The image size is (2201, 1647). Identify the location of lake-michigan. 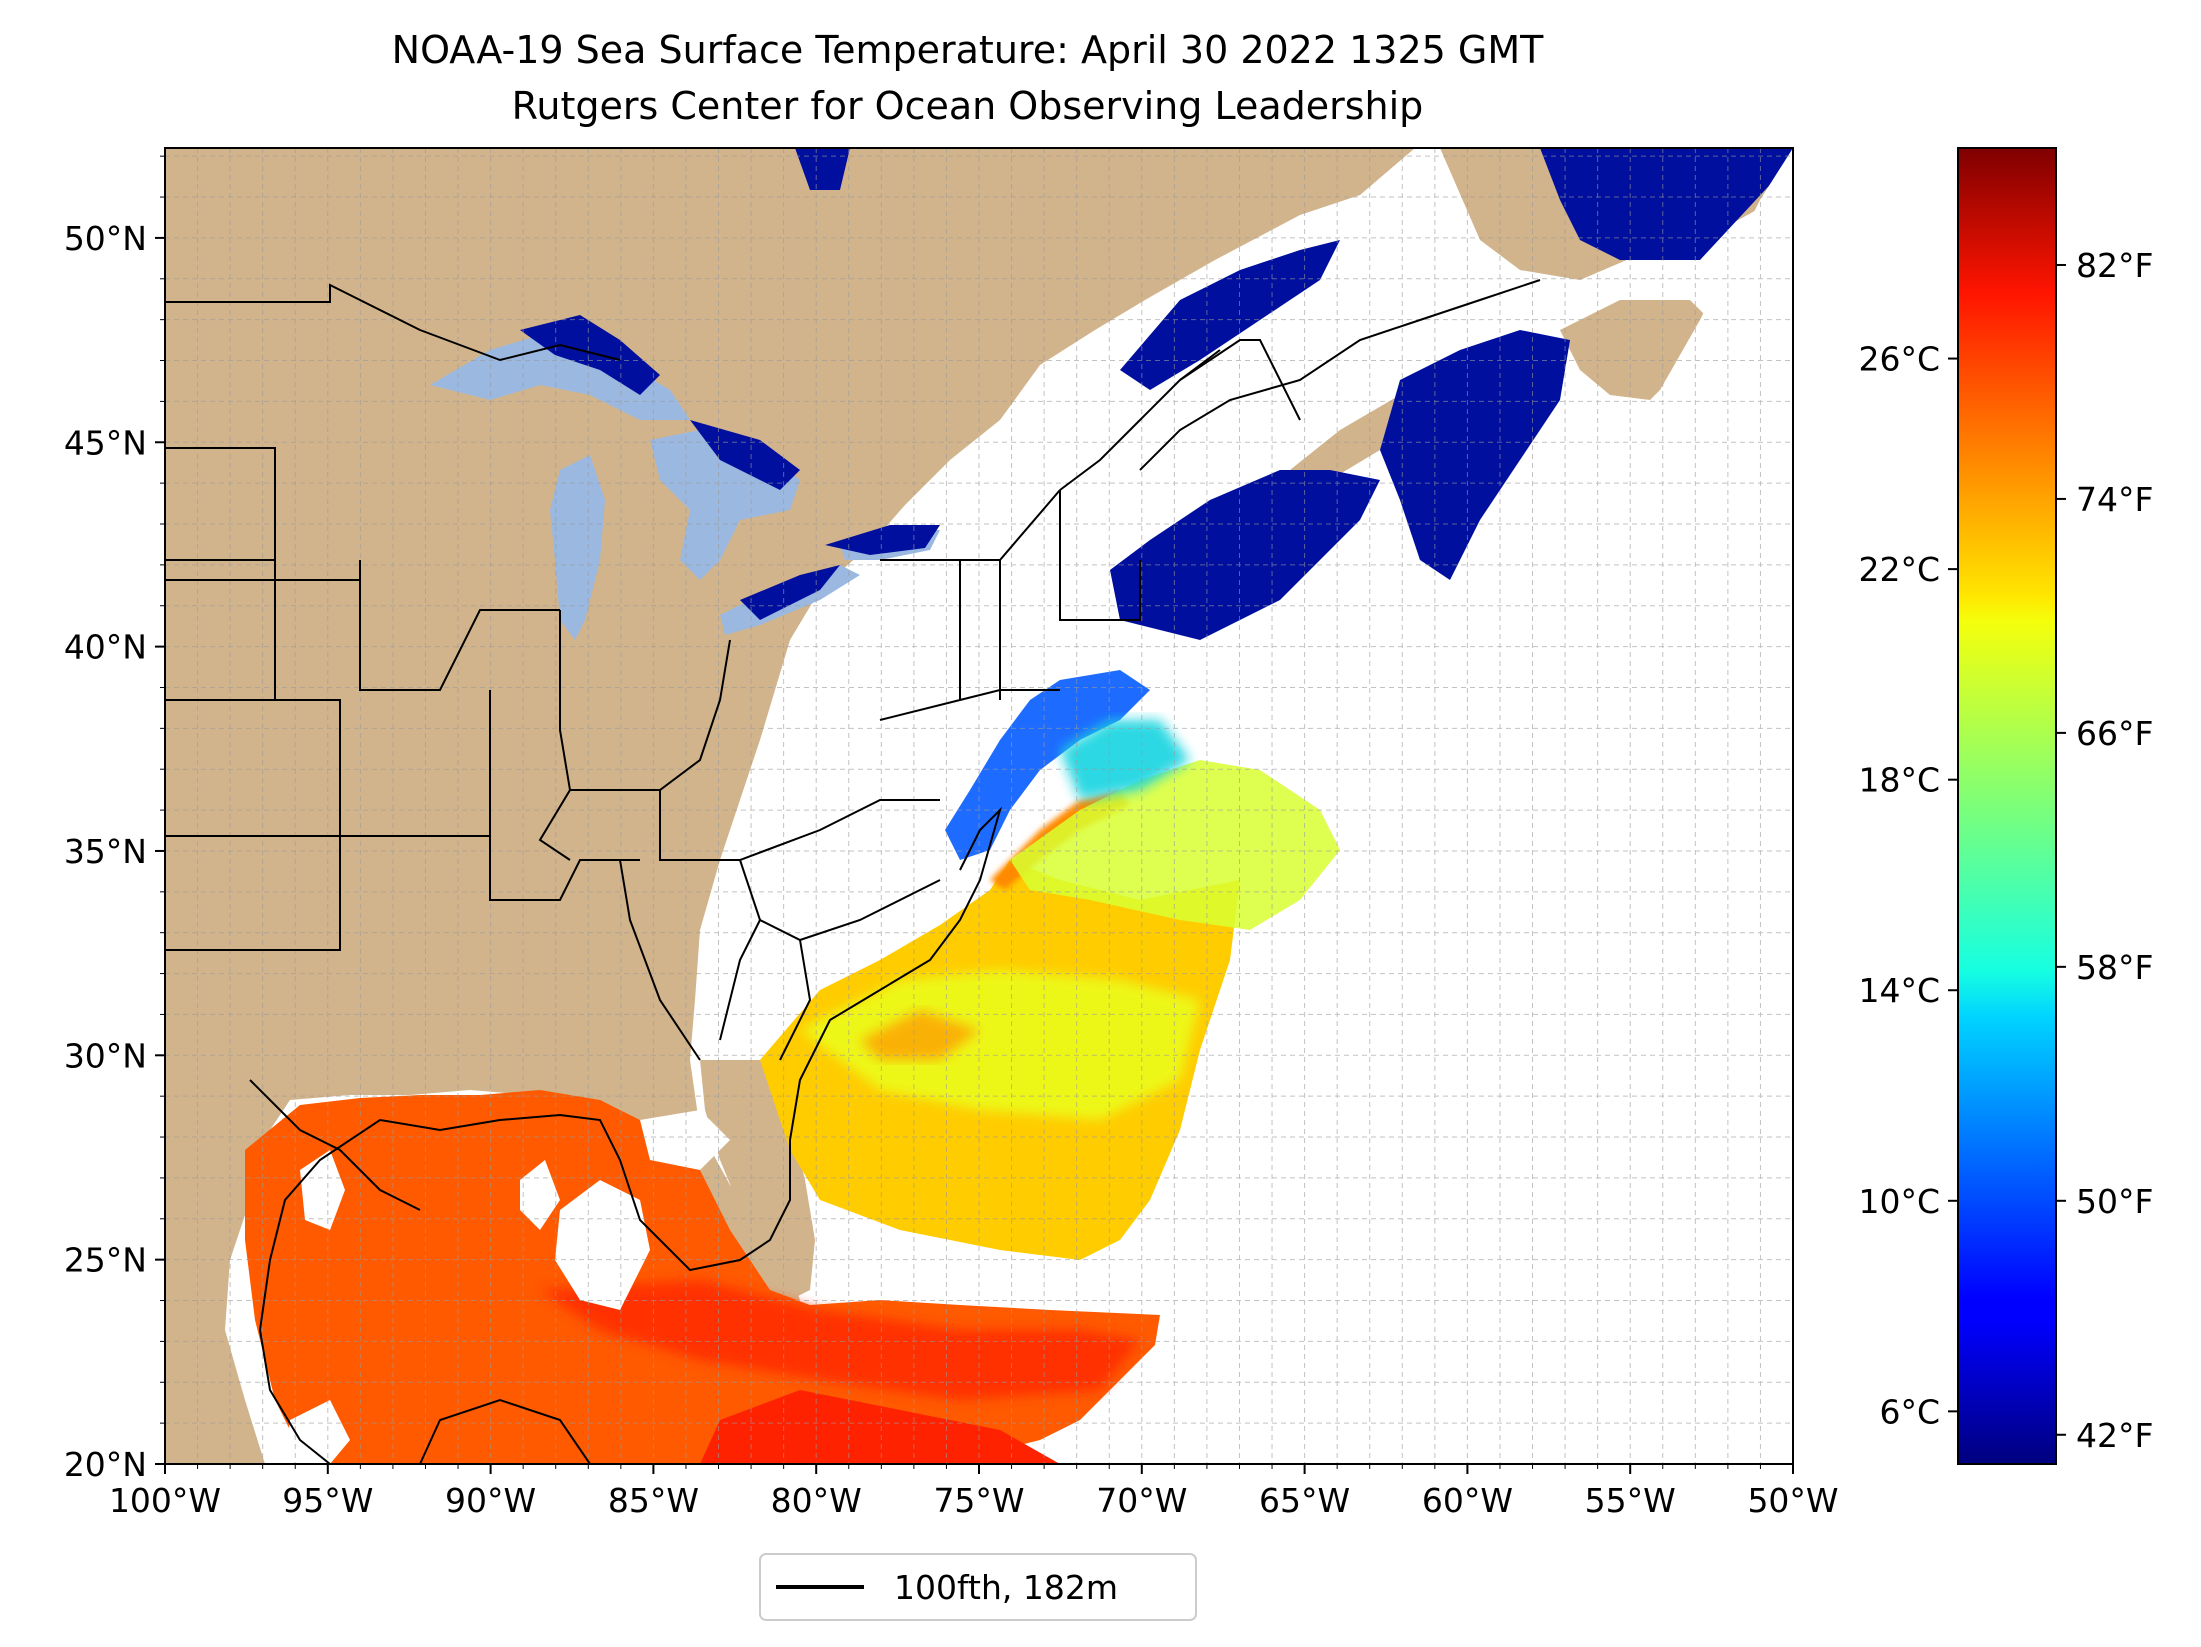
(577, 547).